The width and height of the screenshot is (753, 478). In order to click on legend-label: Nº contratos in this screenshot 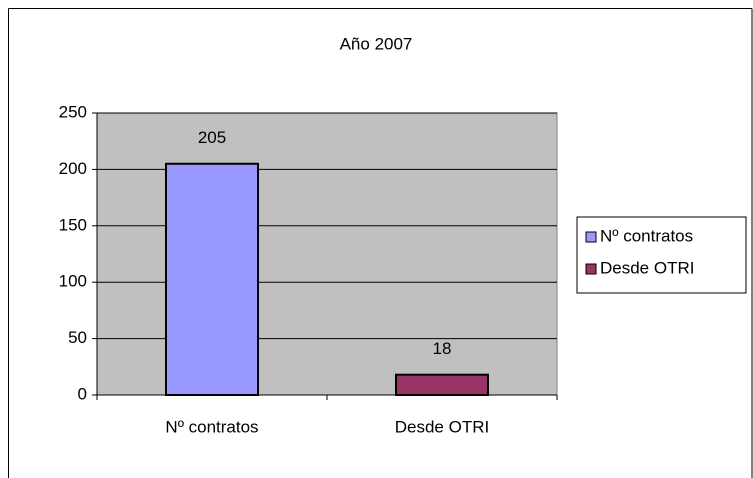, I will do `click(646, 235)`.